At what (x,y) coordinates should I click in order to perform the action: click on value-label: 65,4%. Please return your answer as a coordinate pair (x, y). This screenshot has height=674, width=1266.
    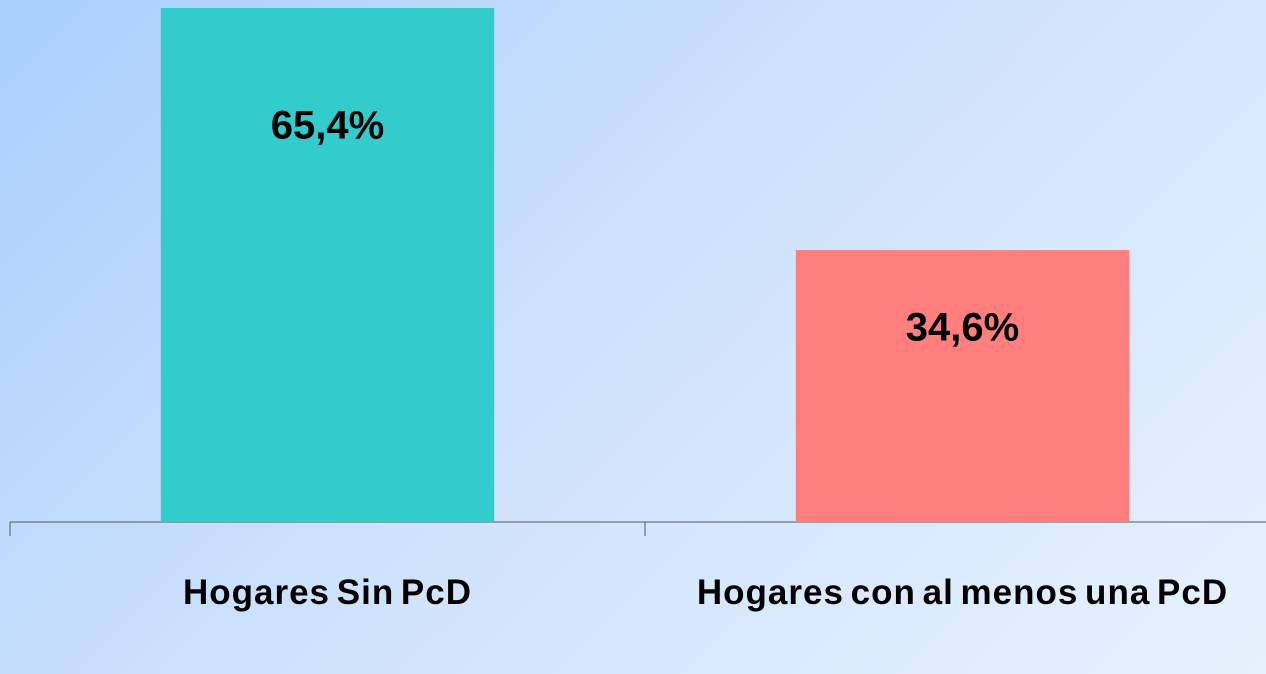
    Looking at the image, I should click on (327, 126).